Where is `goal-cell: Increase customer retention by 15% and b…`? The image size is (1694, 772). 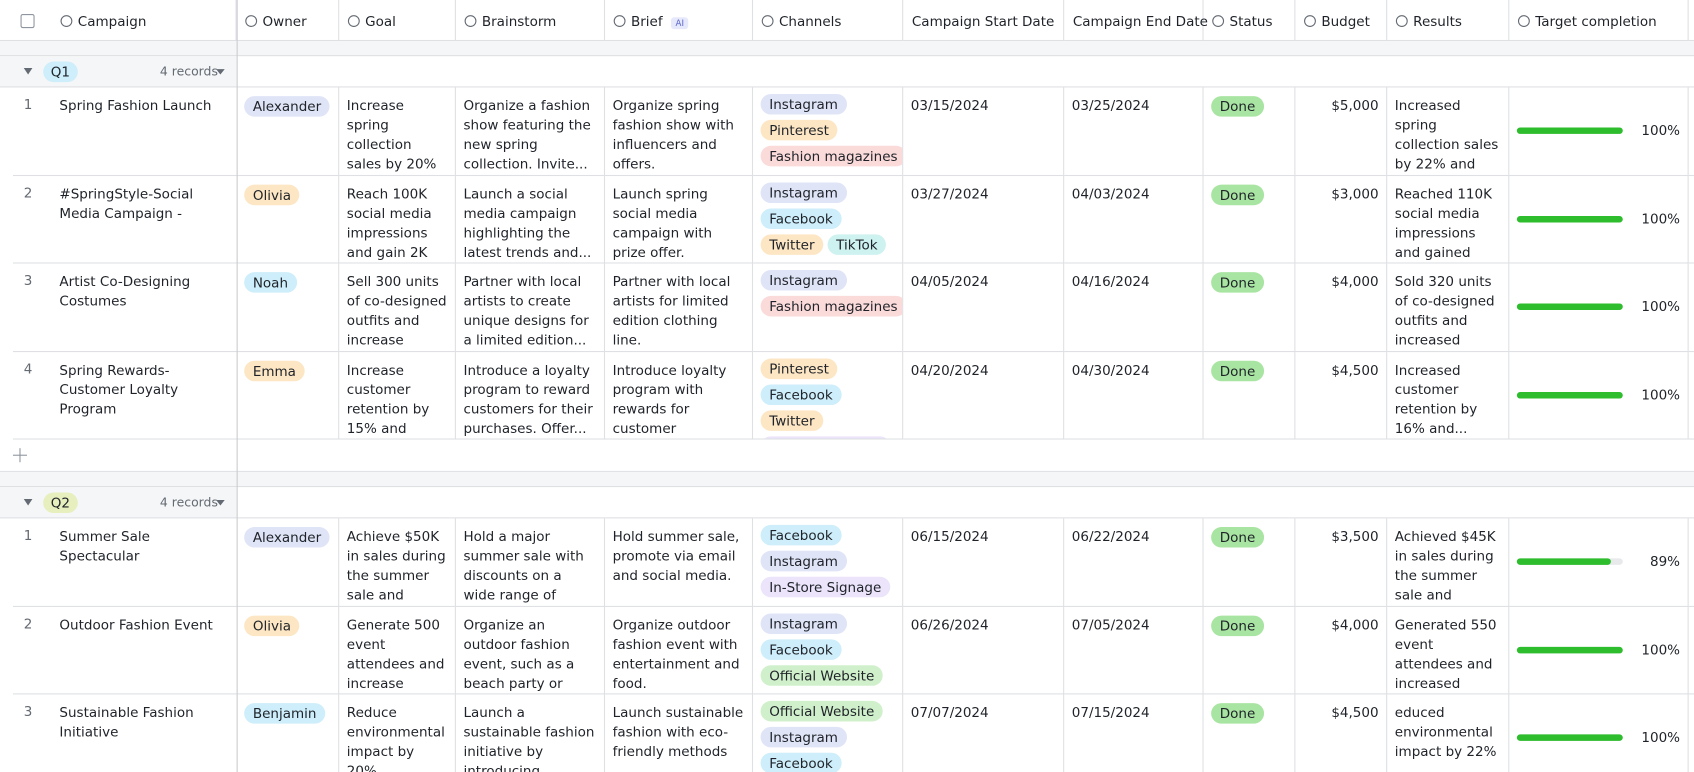
goal-cell: Increase customer retention by 15% and b… is located at coordinates (397, 395).